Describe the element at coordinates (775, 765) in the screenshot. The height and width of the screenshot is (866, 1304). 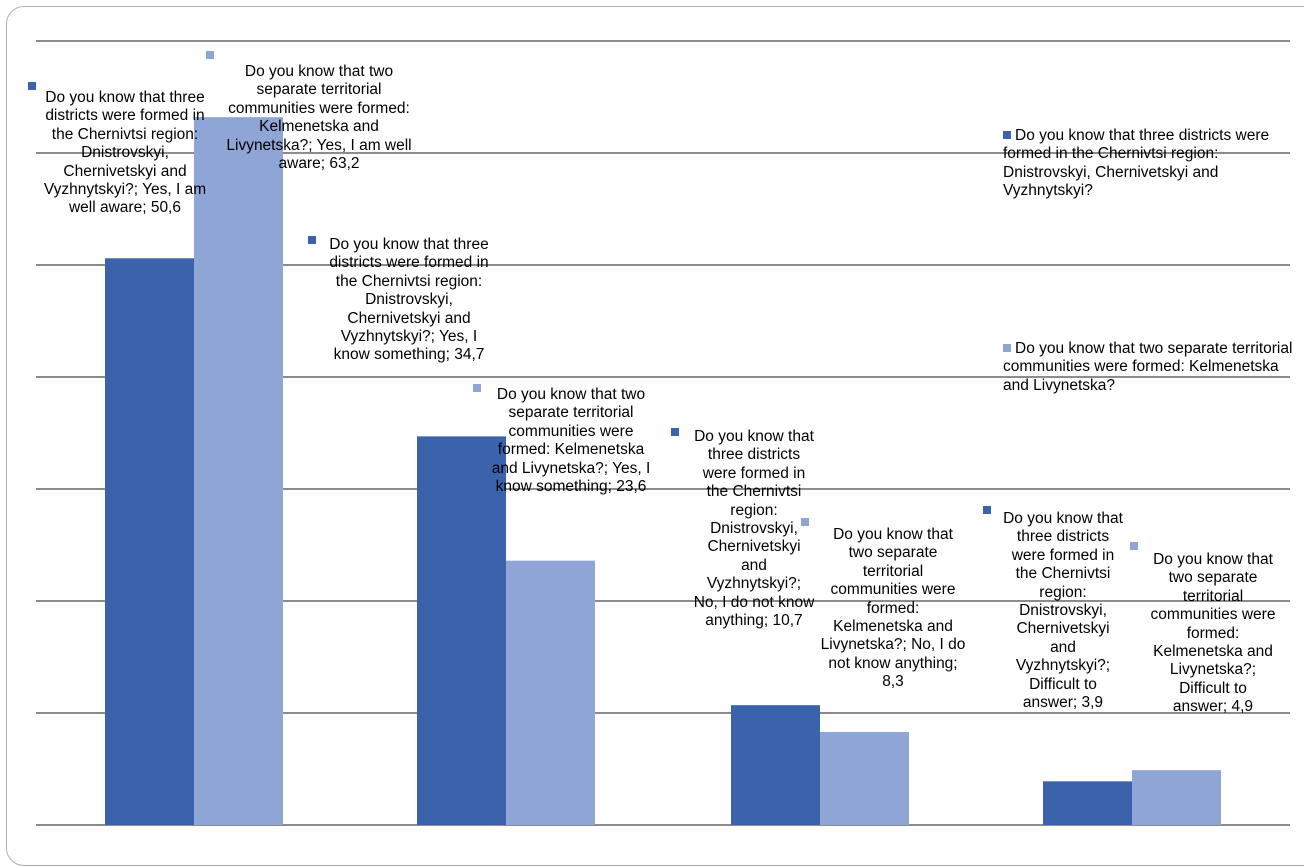
I see `bar-series1-cat3` at that location.